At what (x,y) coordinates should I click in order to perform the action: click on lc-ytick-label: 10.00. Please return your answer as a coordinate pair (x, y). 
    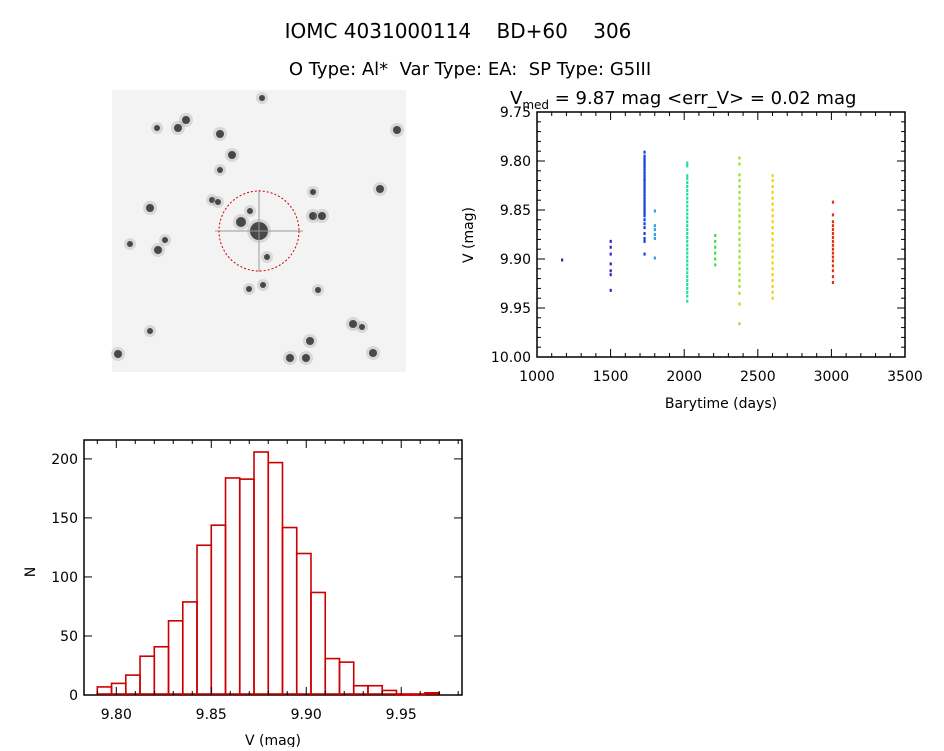
    Looking at the image, I should click on (511, 358).